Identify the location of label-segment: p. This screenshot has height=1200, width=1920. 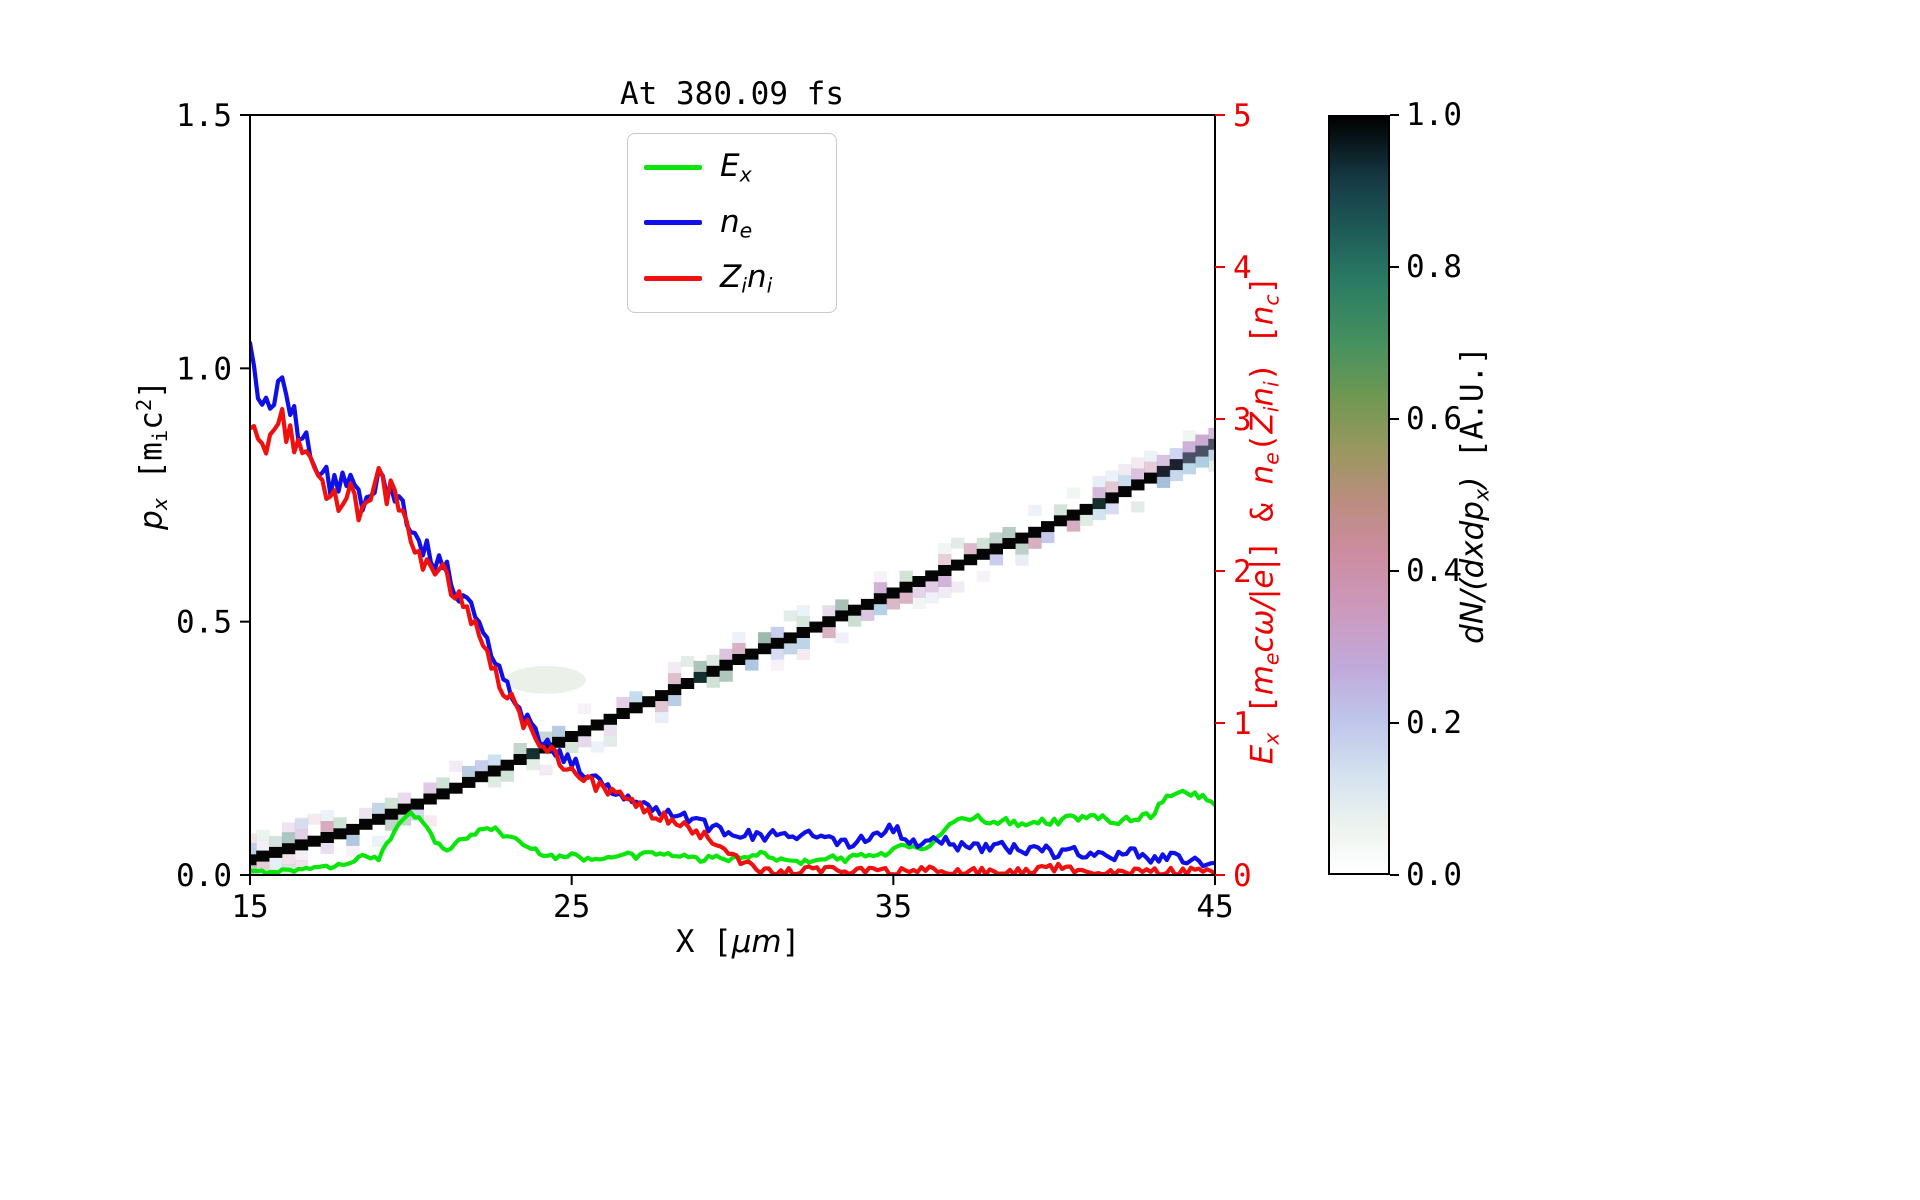
(151, 520).